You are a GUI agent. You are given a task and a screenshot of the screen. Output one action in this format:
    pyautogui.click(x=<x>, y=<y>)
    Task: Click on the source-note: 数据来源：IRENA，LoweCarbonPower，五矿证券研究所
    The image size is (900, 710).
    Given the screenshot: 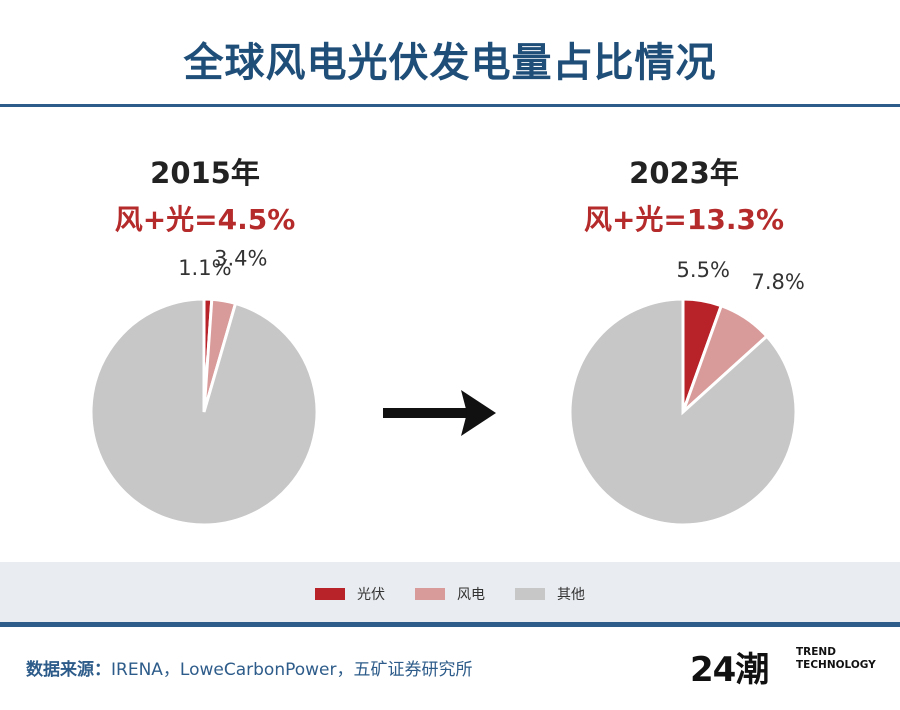 What is the action you would take?
    pyautogui.click(x=249, y=667)
    